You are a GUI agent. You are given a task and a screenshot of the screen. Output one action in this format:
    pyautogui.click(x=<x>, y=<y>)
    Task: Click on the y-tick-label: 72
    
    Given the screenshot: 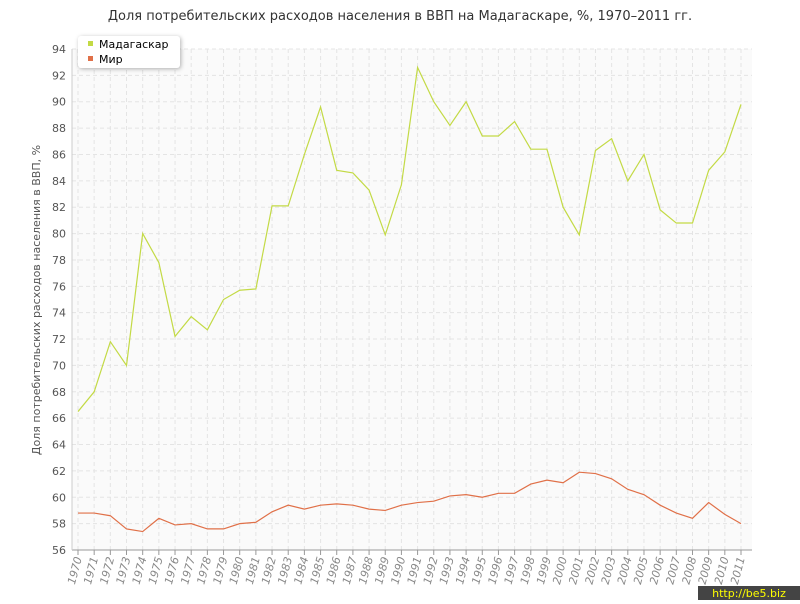 What is the action you would take?
    pyautogui.click(x=59, y=339)
    